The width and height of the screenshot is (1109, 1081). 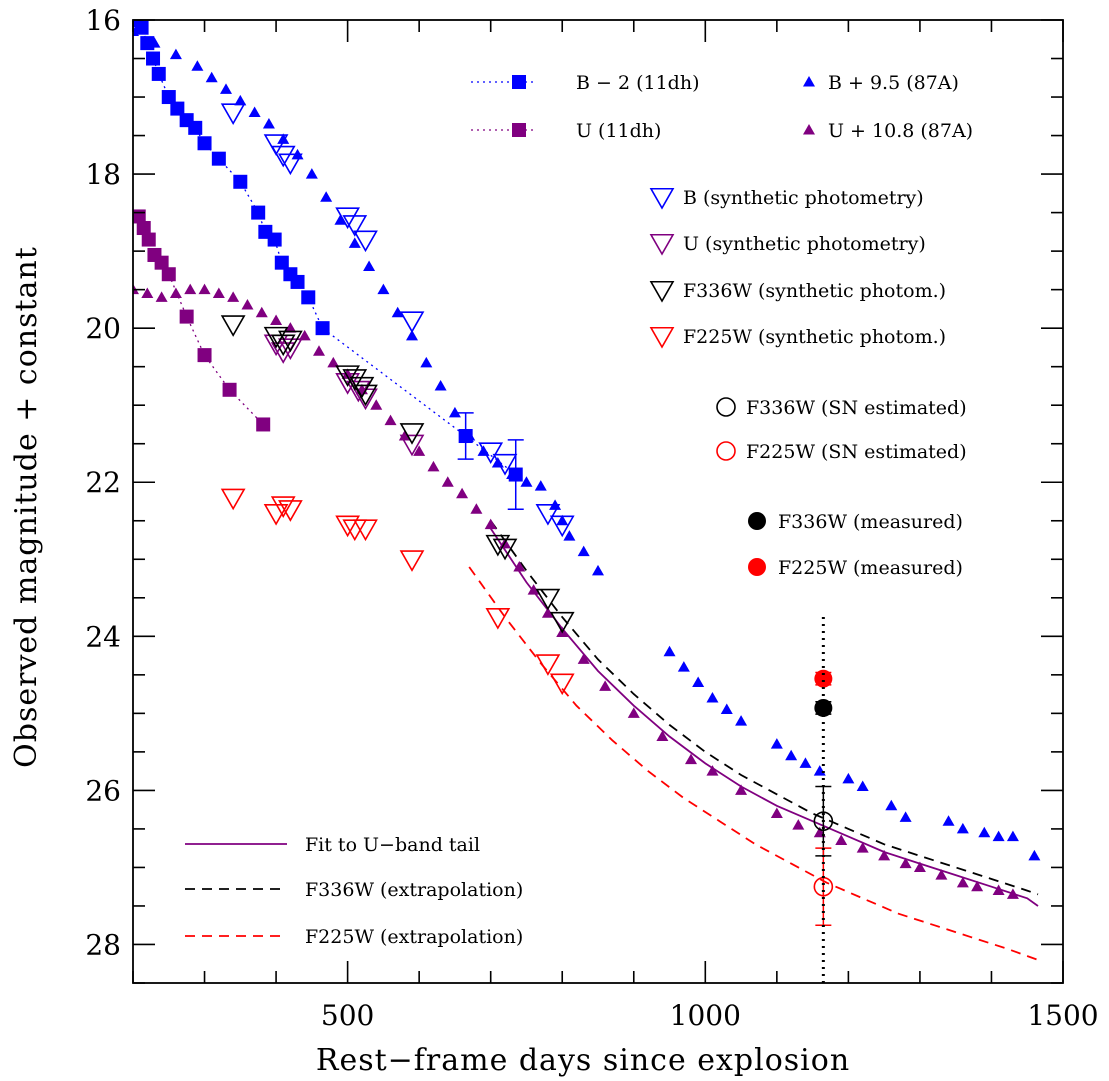 What do you see at coordinates (397, 474) in the screenshot?
I see `series-f336w-synthetic-photom` at bounding box center [397, 474].